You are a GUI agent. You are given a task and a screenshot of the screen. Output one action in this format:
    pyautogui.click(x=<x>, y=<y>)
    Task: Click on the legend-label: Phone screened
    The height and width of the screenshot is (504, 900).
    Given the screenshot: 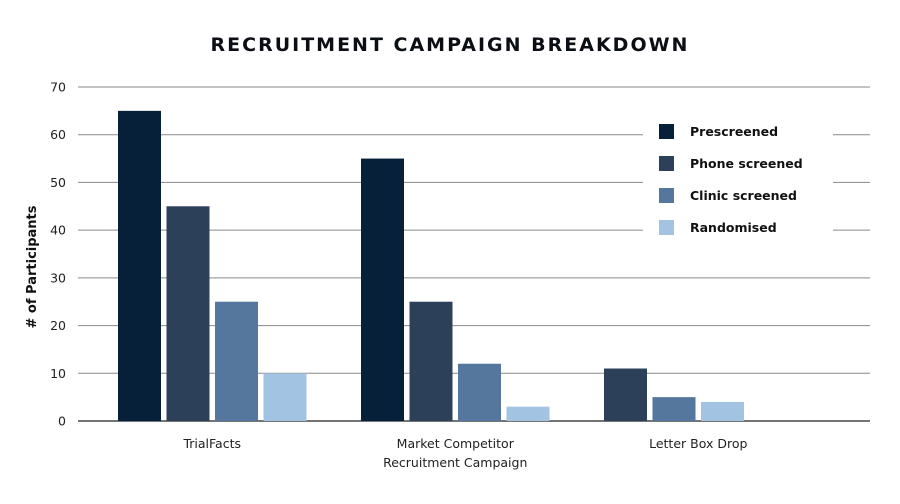 What is the action you would take?
    pyautogui.click(x=746, y=163)
    